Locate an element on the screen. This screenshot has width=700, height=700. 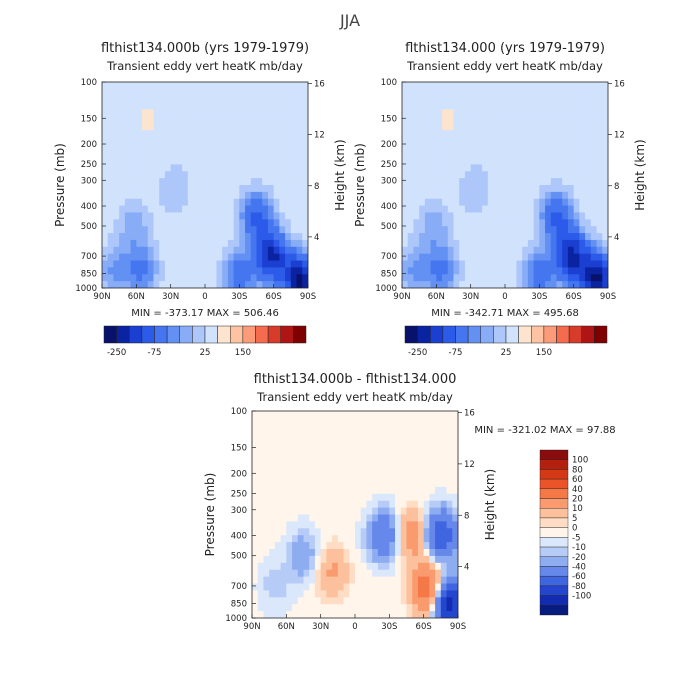
colorbar-swatch is located at coordinates (554, 454).